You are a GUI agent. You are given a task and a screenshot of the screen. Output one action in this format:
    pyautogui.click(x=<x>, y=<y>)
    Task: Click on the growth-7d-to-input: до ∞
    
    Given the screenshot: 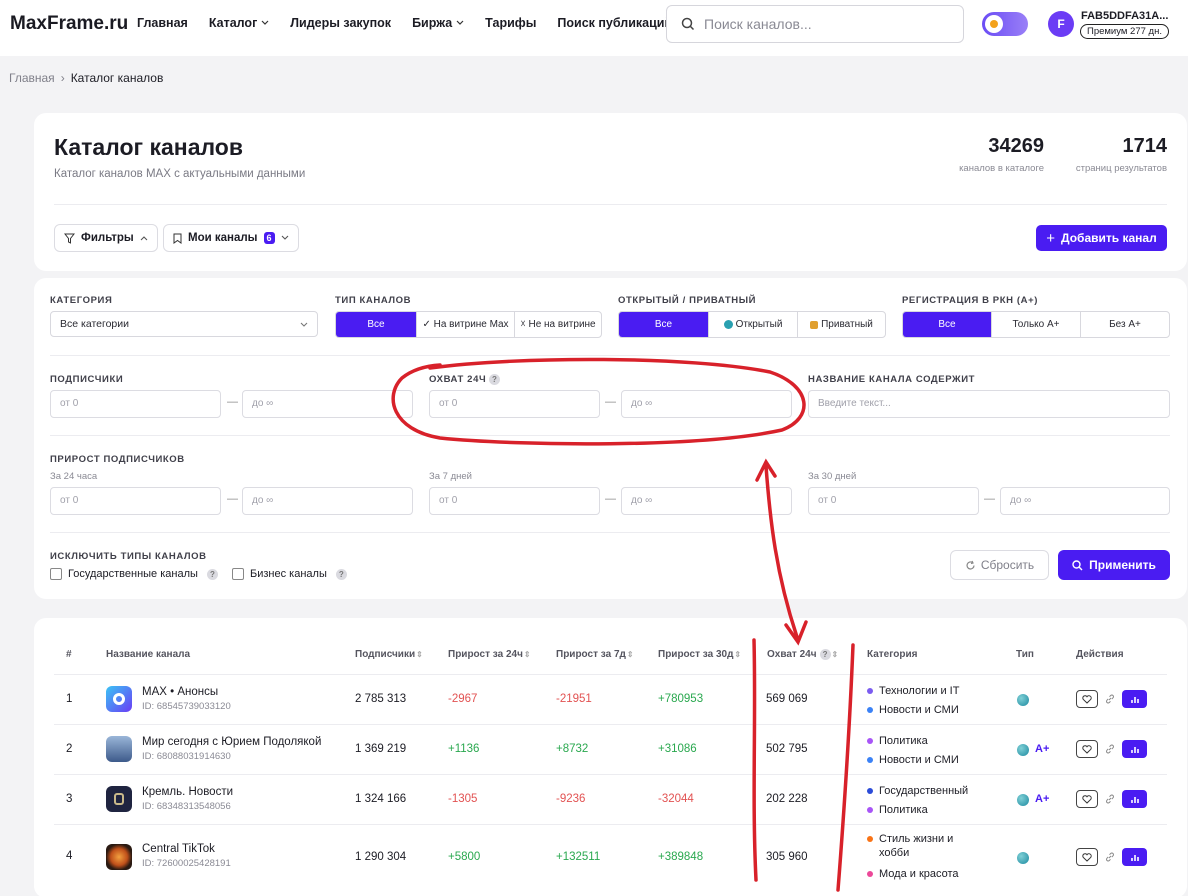 What is the action you would take?
    pyautogui.click(x=706, y=501)
    